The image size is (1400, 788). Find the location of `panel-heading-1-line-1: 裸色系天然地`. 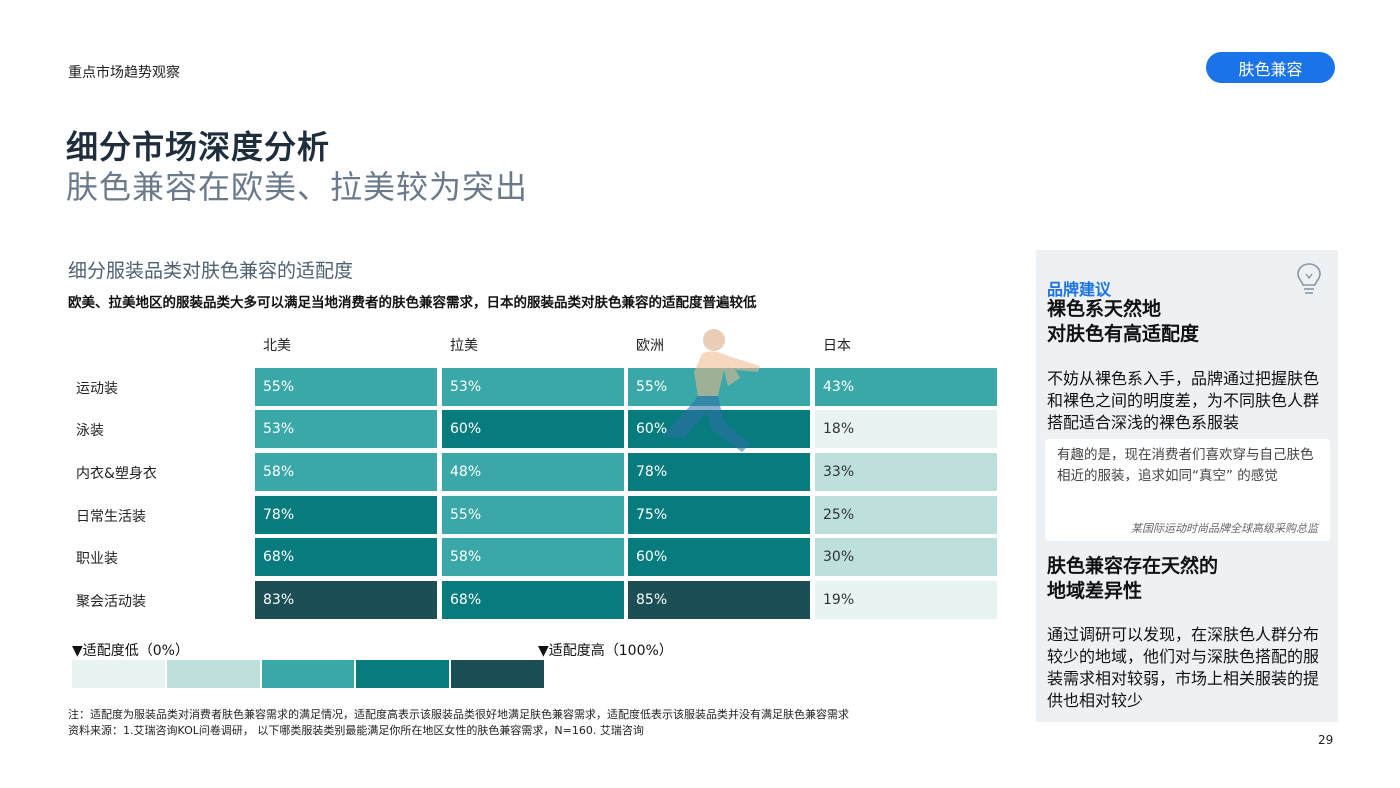

panel-heading-1-line-1: 裸色系天然地 is located at coordinates (1104, 309).